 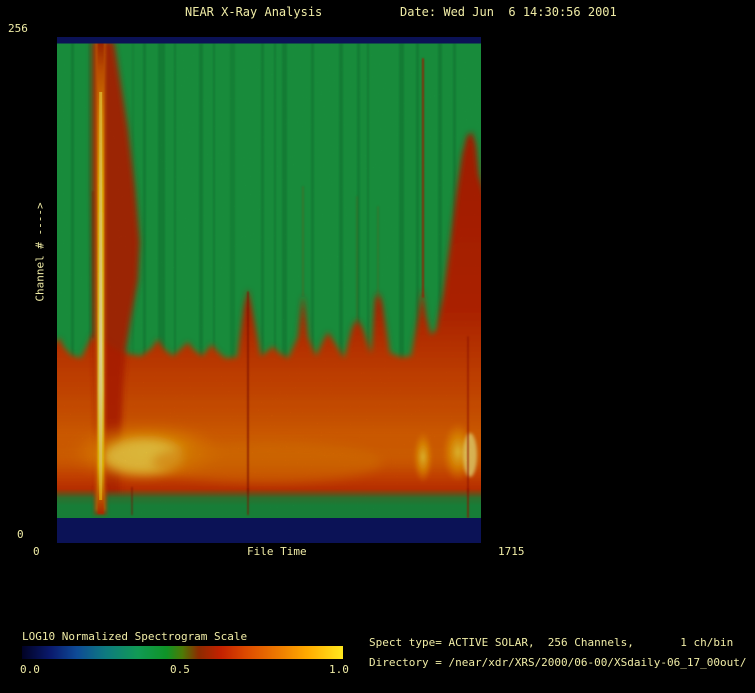 What do you see at coordinates (40, 252) in the screenshot?
I see `y-axis-title: Channel # ---->` at bounding box center [40, 252].